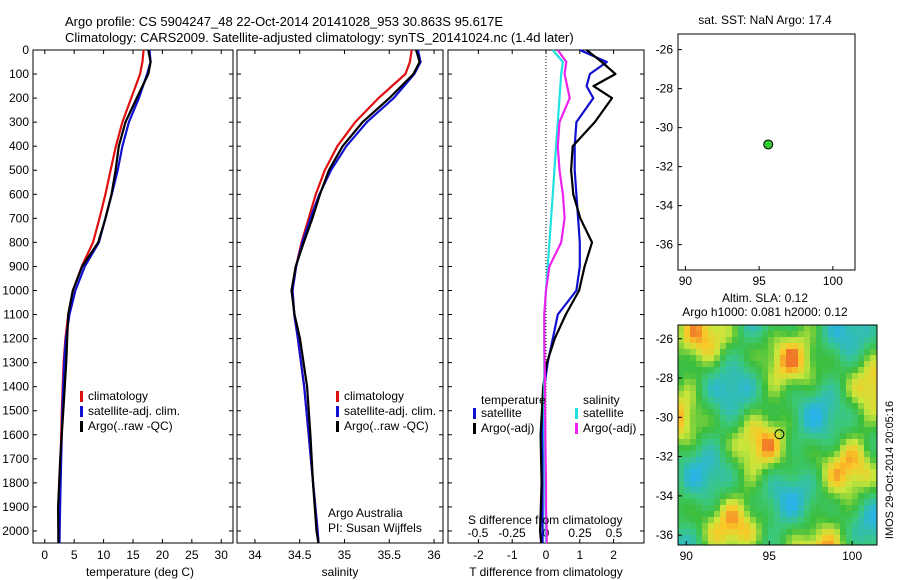 This screenshot has width=900, height=580. Describe the element at coordinates (777, 435) in the screenshot. I see `map-frame` at that location.